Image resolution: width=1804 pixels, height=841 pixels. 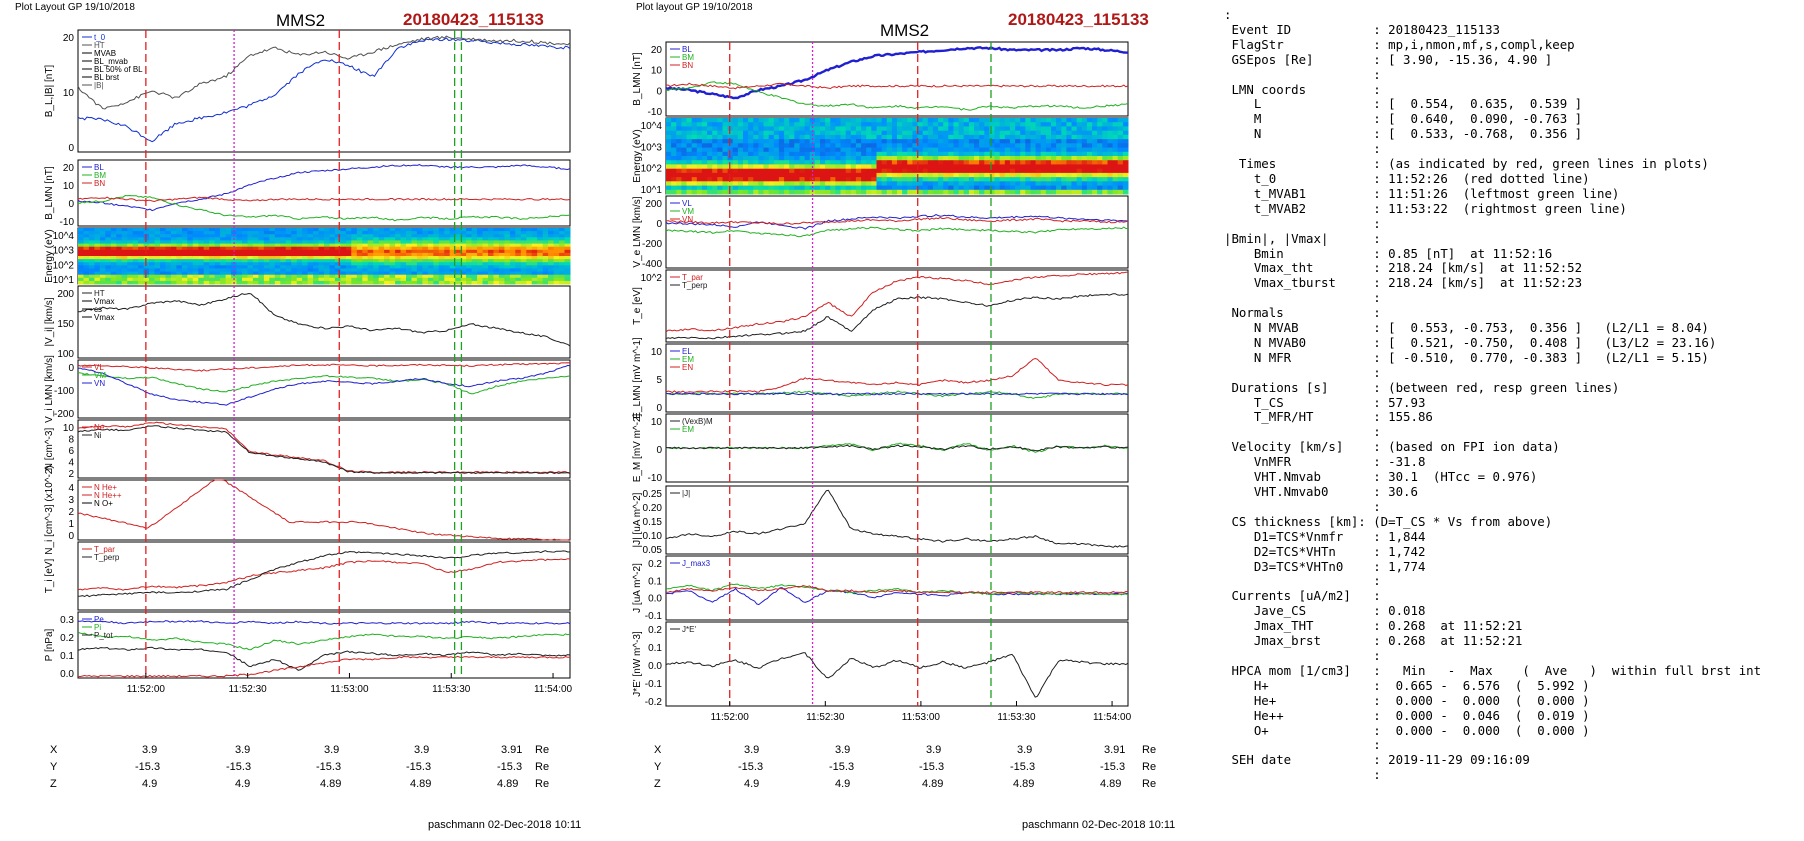 What do you see at coordinates (1149, 750) in the screenshot?
I see `pos-unit: Re` at bounding box center [1149, 750].